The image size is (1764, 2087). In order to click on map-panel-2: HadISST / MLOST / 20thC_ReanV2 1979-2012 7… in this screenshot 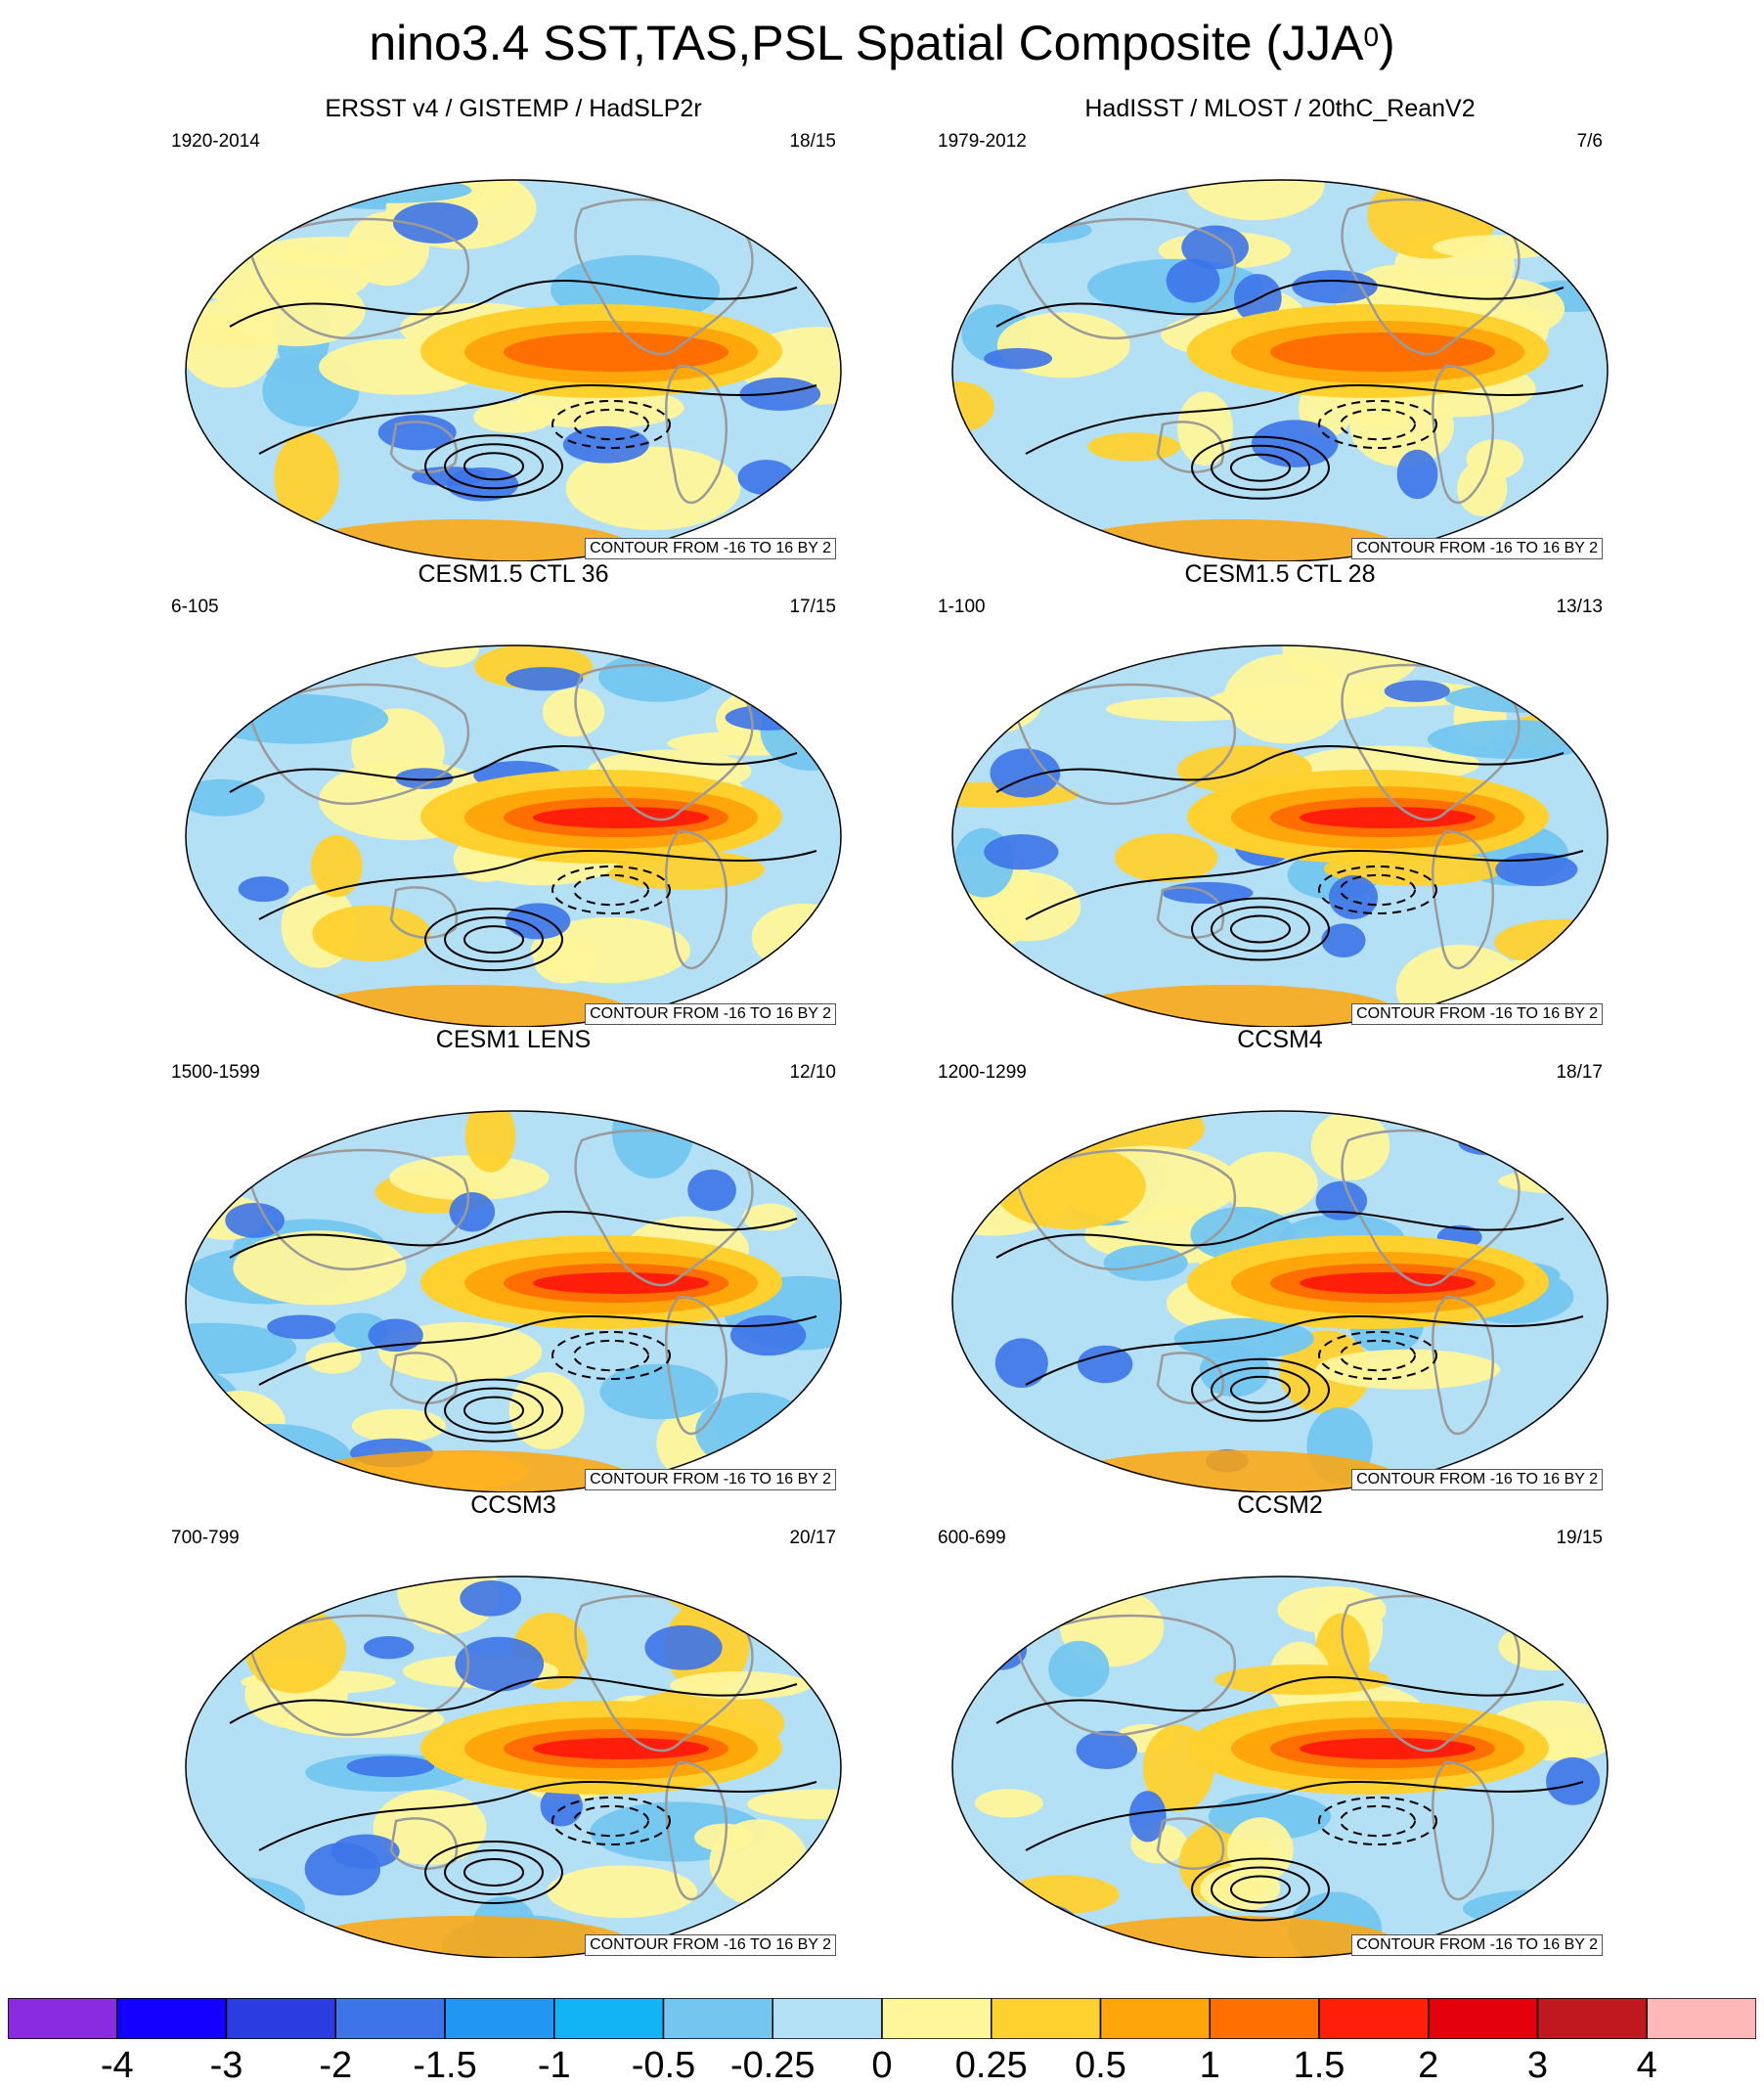, I will do `click(1280, 328)`.